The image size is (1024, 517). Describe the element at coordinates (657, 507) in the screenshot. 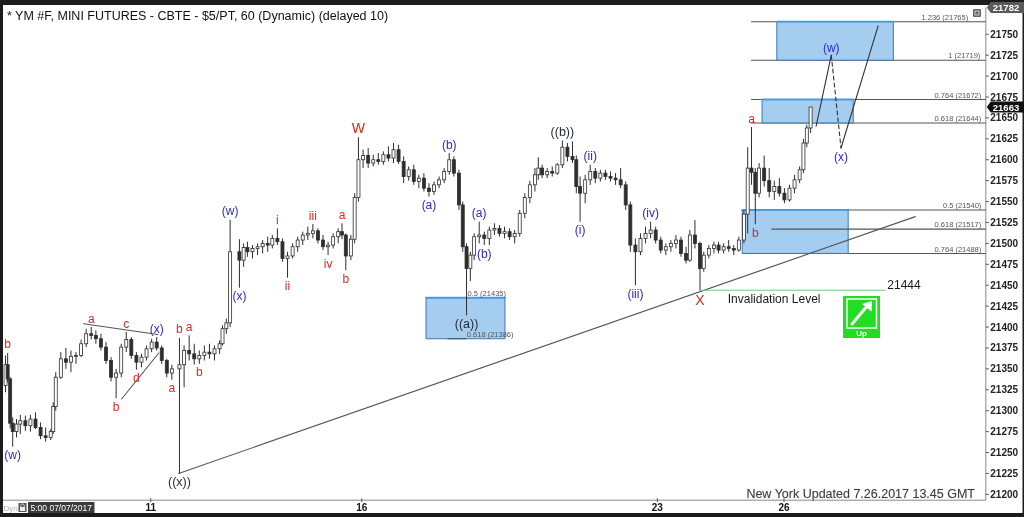

I see `x-tick-label: 23` at that location.